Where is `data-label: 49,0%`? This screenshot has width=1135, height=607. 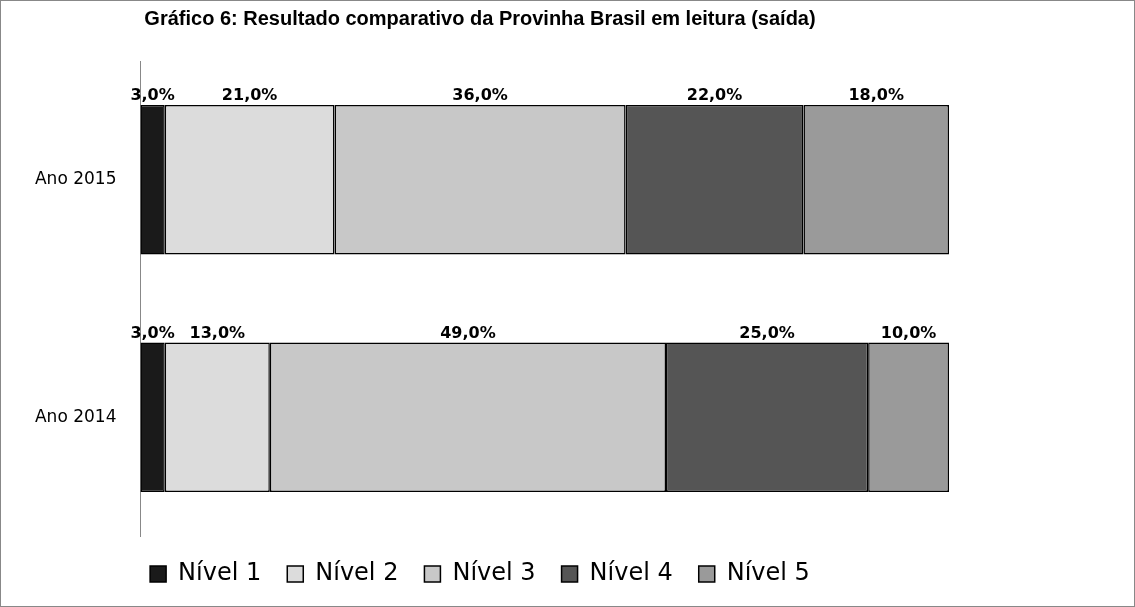 data-label: 49,0% is located at coordinates (468, 332).